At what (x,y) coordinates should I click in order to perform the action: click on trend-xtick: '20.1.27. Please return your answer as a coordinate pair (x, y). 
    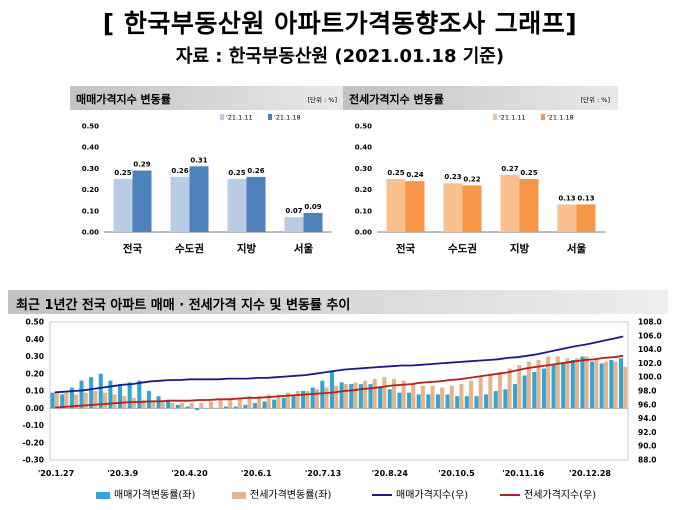
    Looking at the image, I should click on (56, 473).